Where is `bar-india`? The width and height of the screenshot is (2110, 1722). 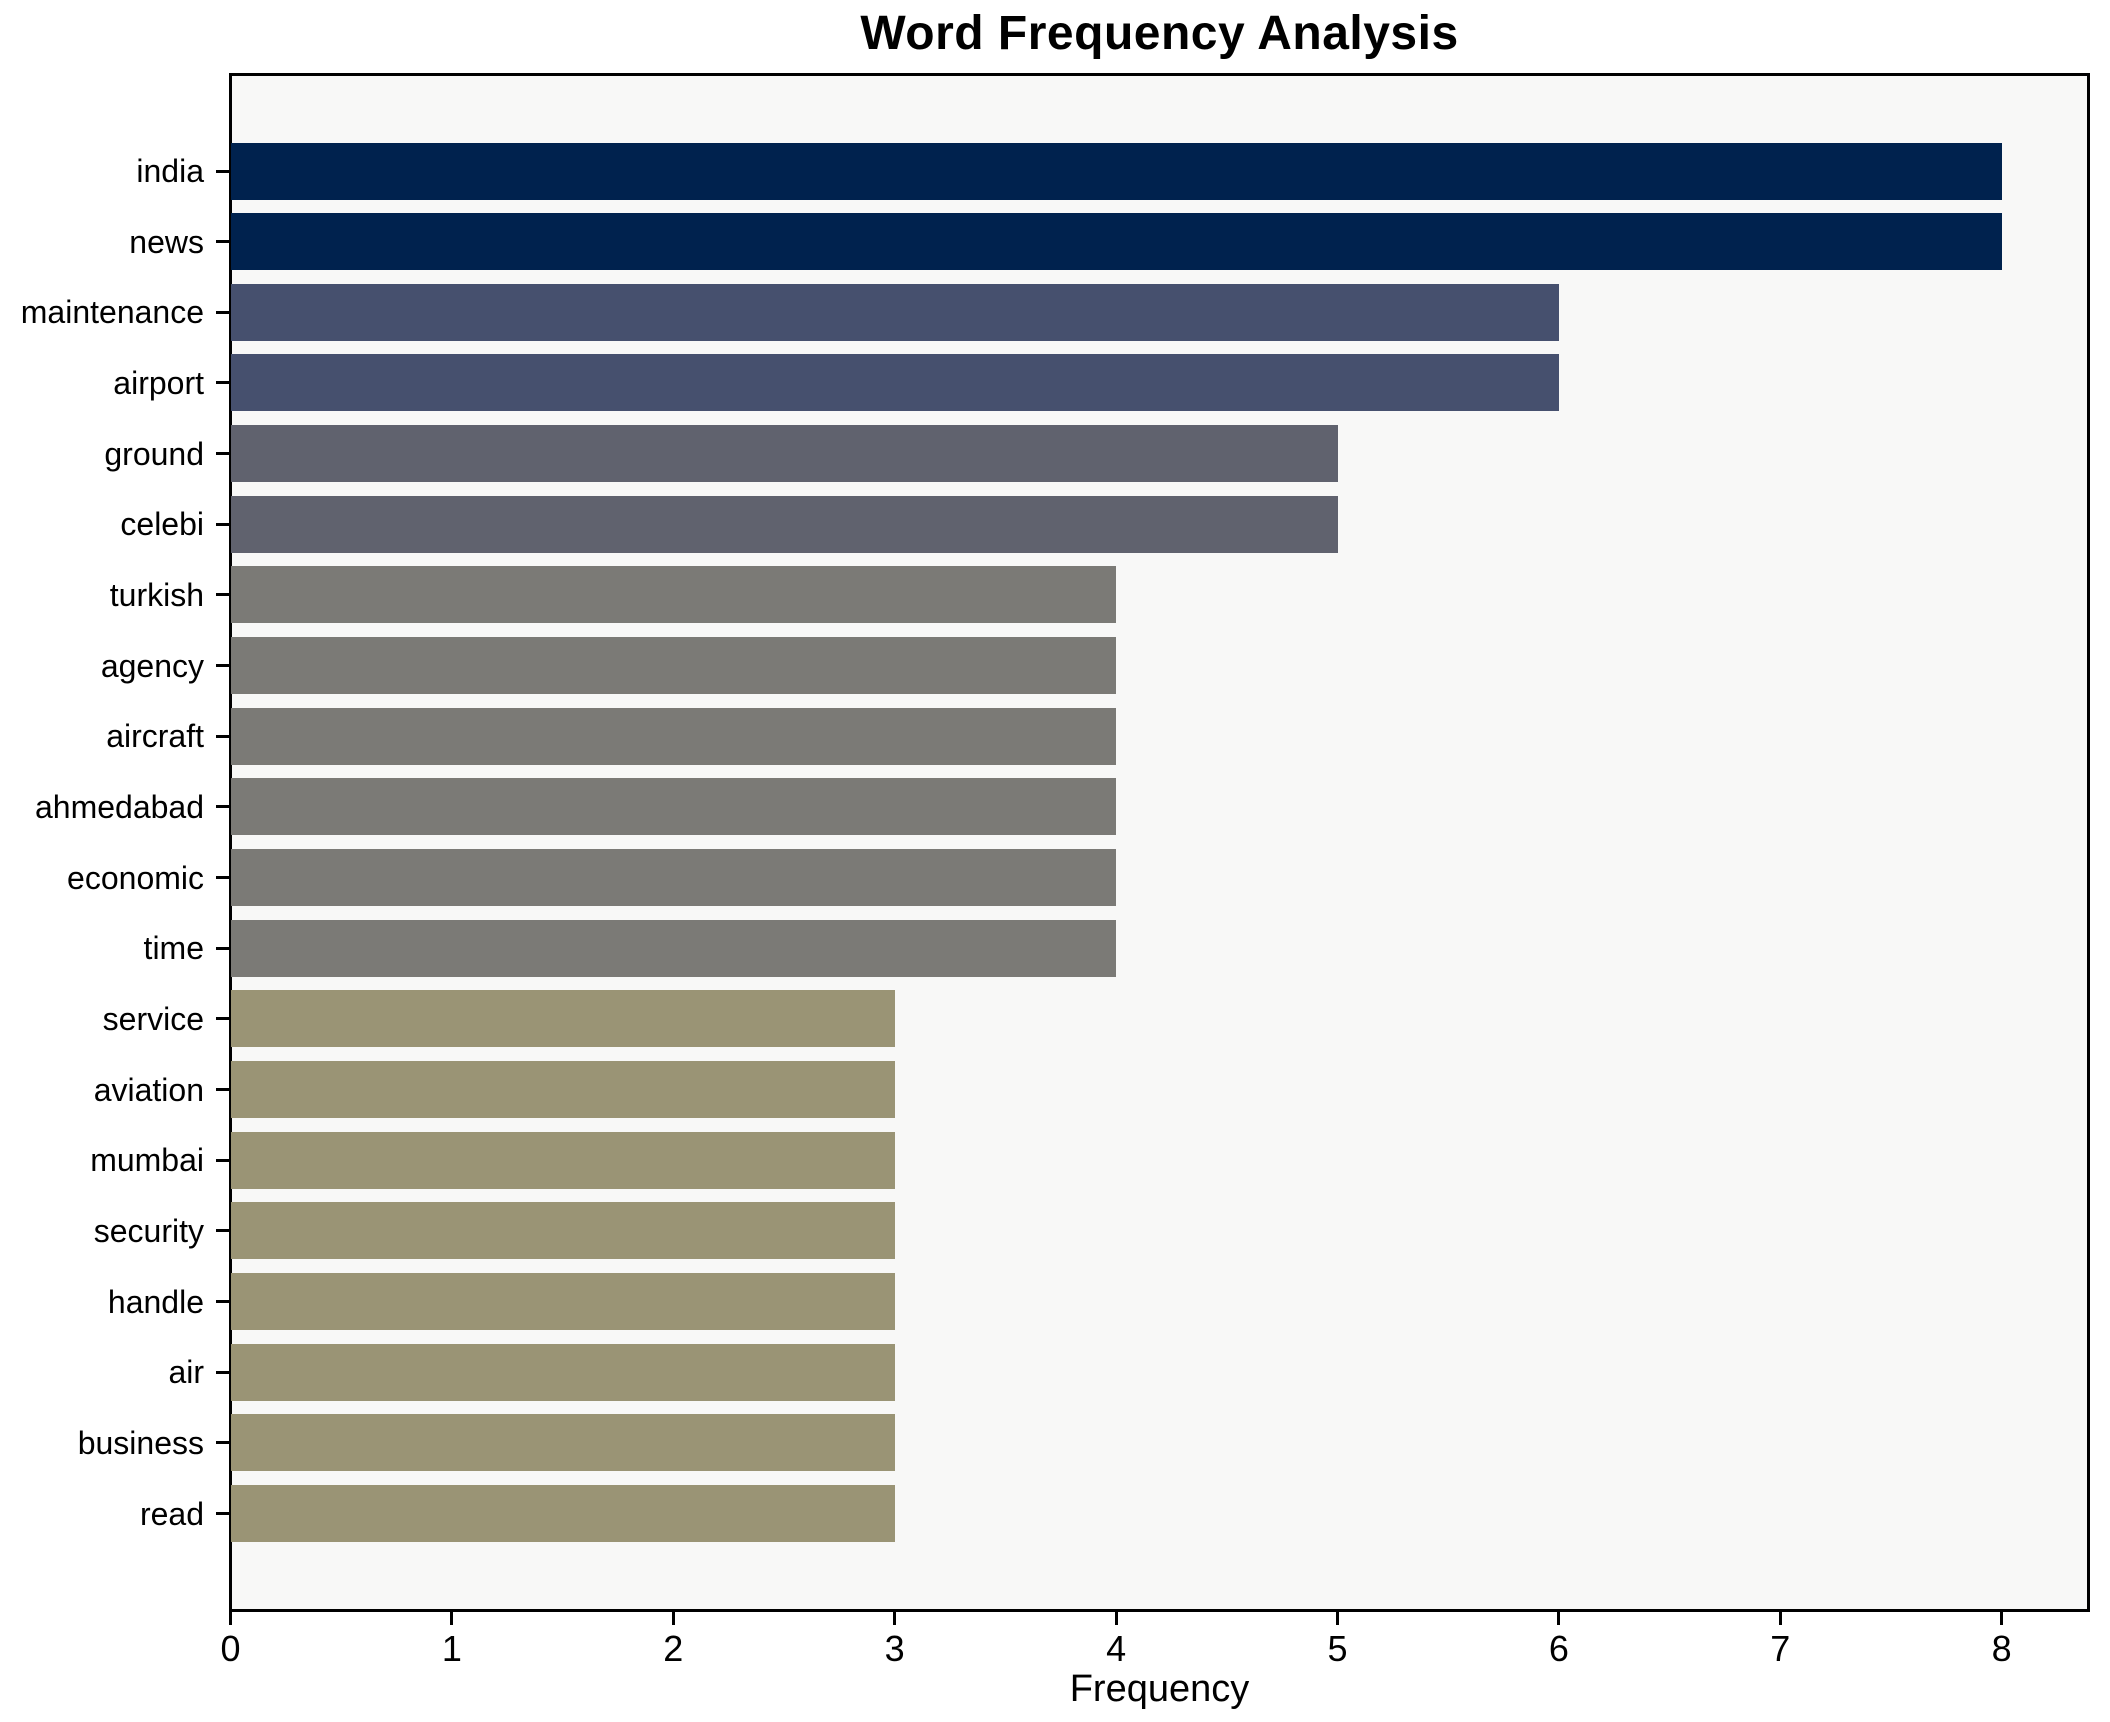
bar-india is located at coordinates (1116, 171).